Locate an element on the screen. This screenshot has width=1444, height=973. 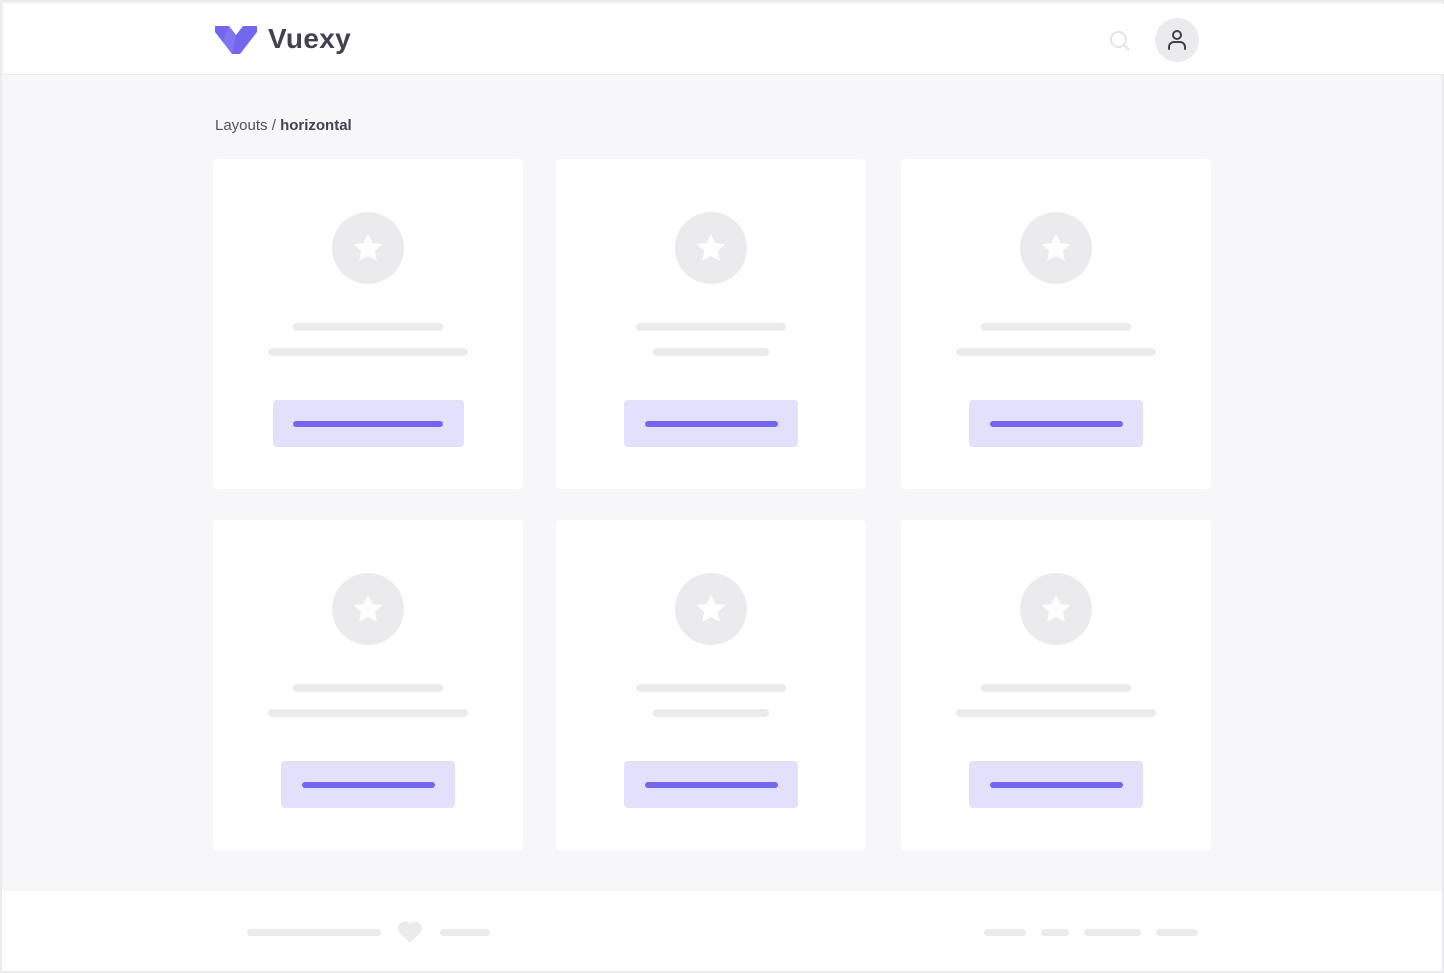
footer is located at coordinates (722, 931).